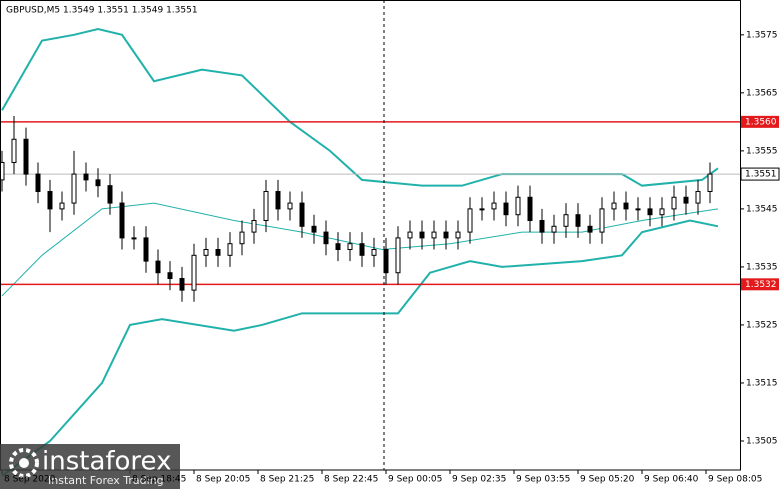 The image size is (781, 489). I want to click on level-label: 1.3560, so click(761, 122).